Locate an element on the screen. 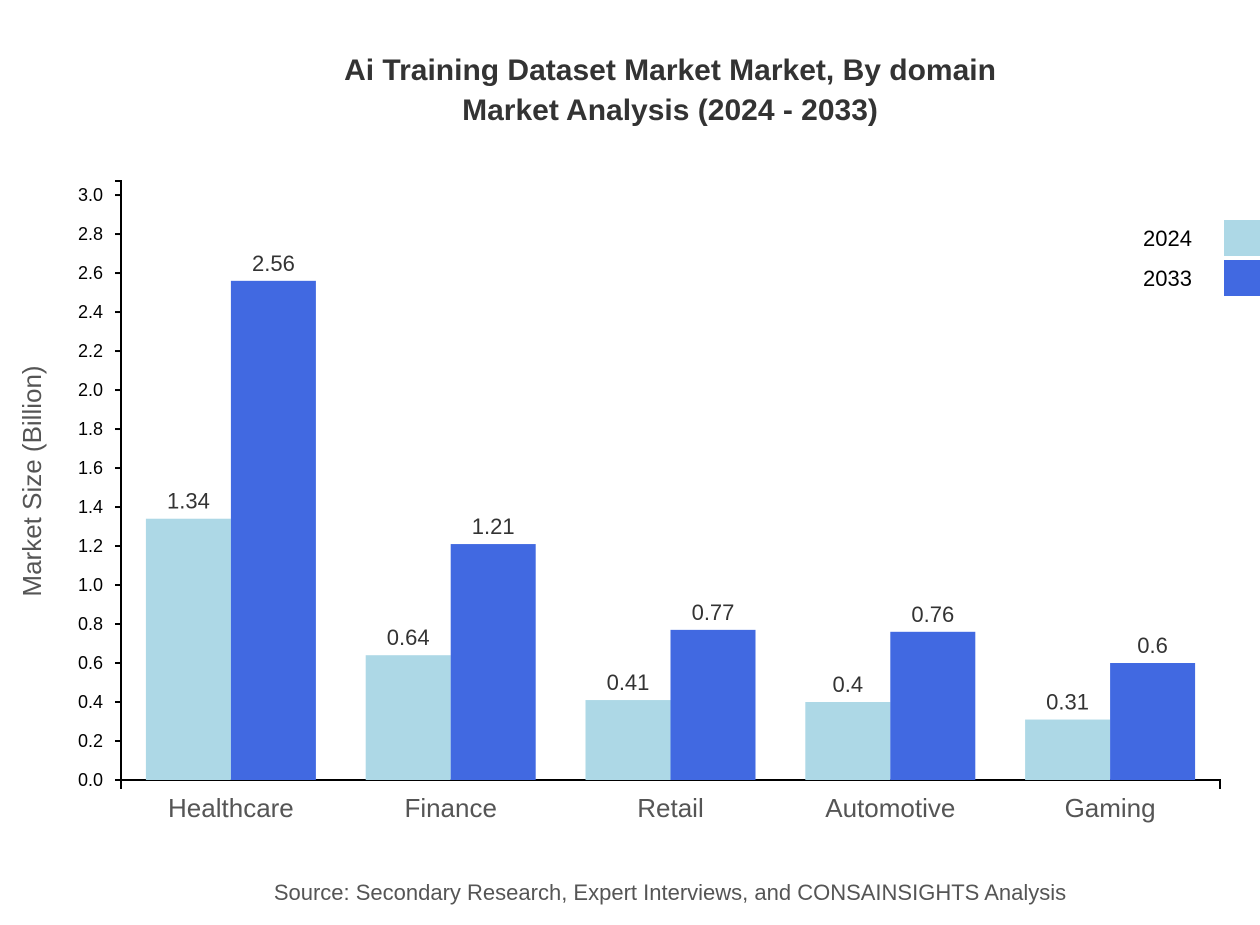 Image resolution: width=1260 pixels, height=925 pixels. data-label: 0.76 is located at coordinates (932, 614).